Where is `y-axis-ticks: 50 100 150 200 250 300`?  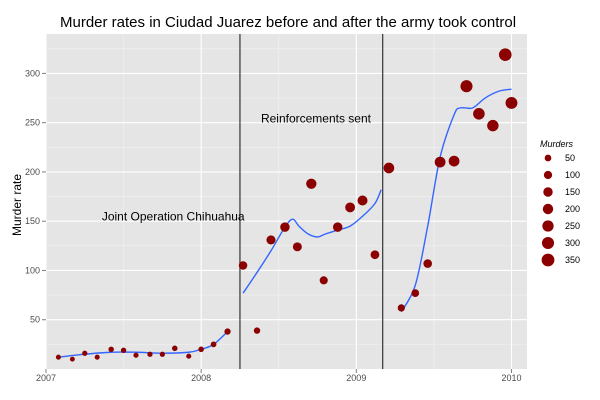
y-axis-ticks: 50 100 150 200 250 300 is located at coordinates (35, 196).